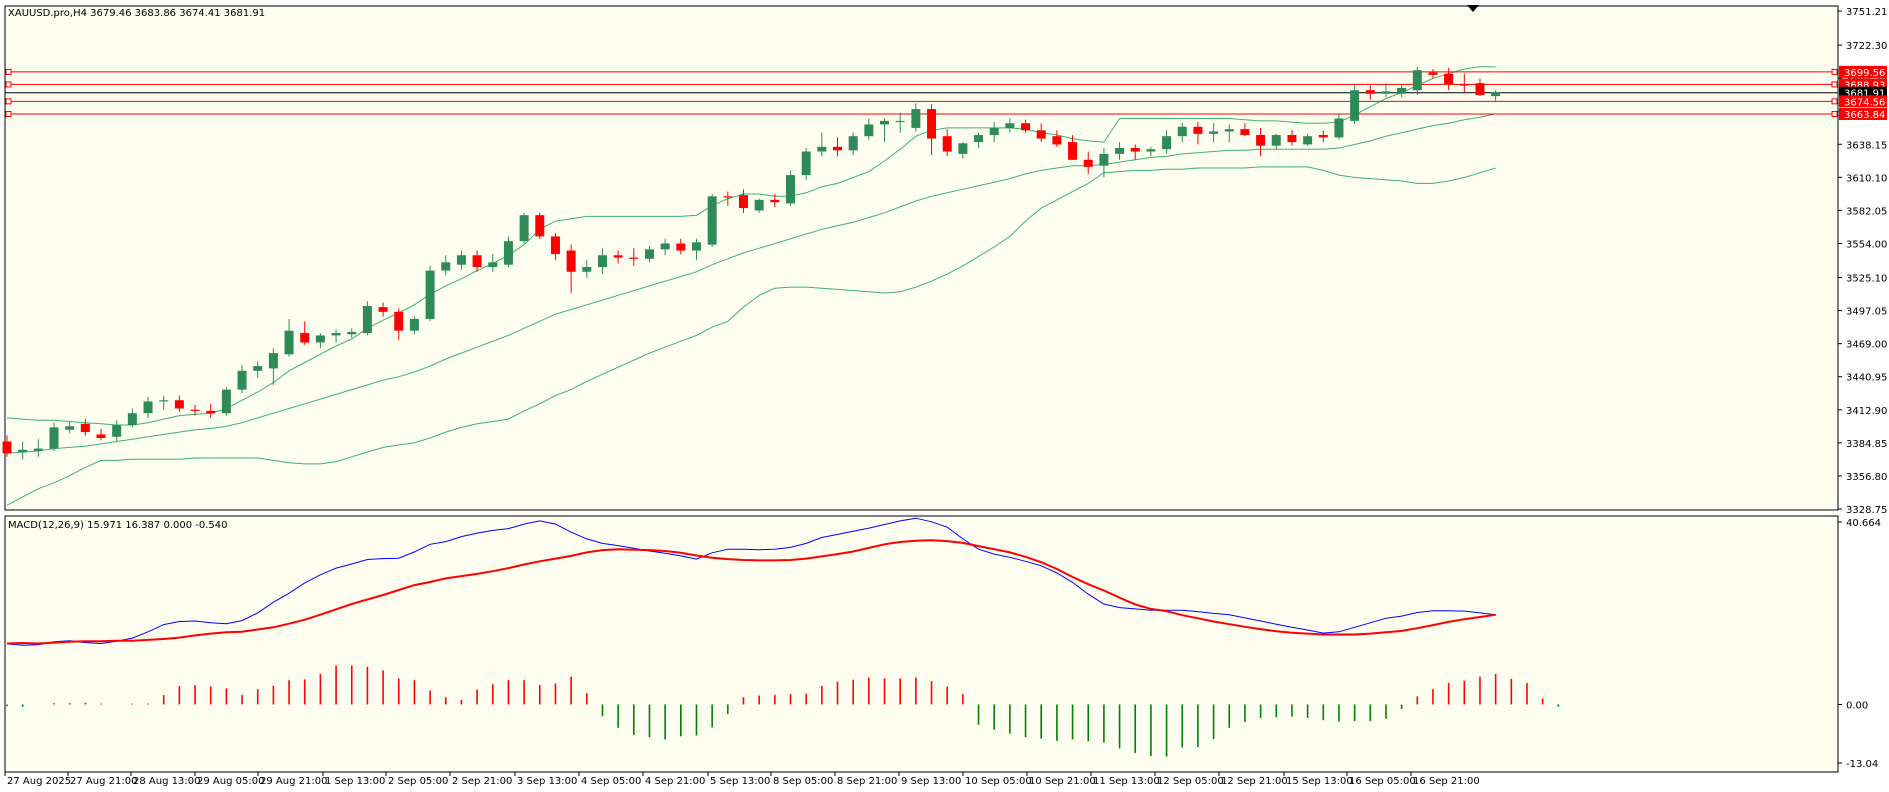 The image size is (1889, 792). I want to click on price-axis-label: 3554.00, so click(1866, 244).